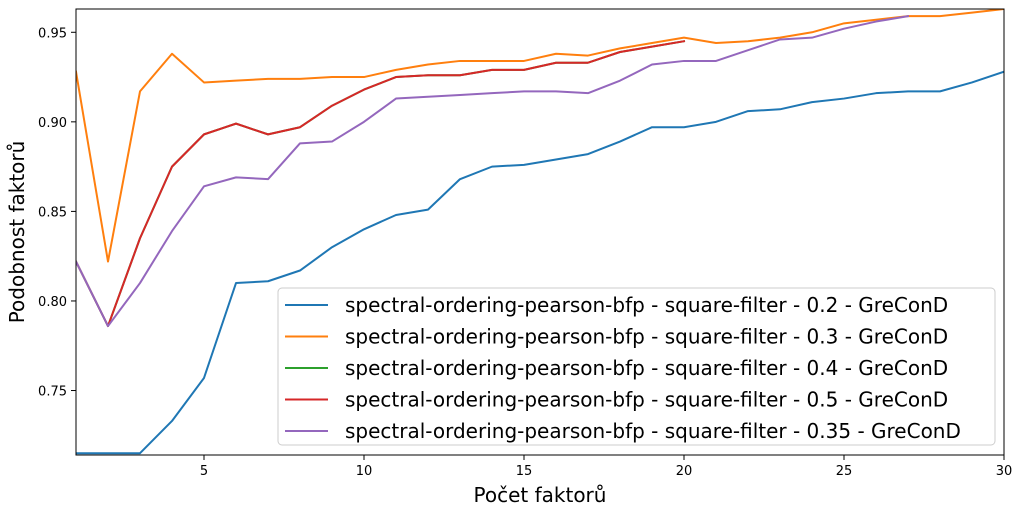 Image resolution: width=1024 pixels, height=515 pixels. What do you see at coordinates (204, 471) in the screenshot?
I see `x-tick-label-0: 5` at bounding box center [204, 471].